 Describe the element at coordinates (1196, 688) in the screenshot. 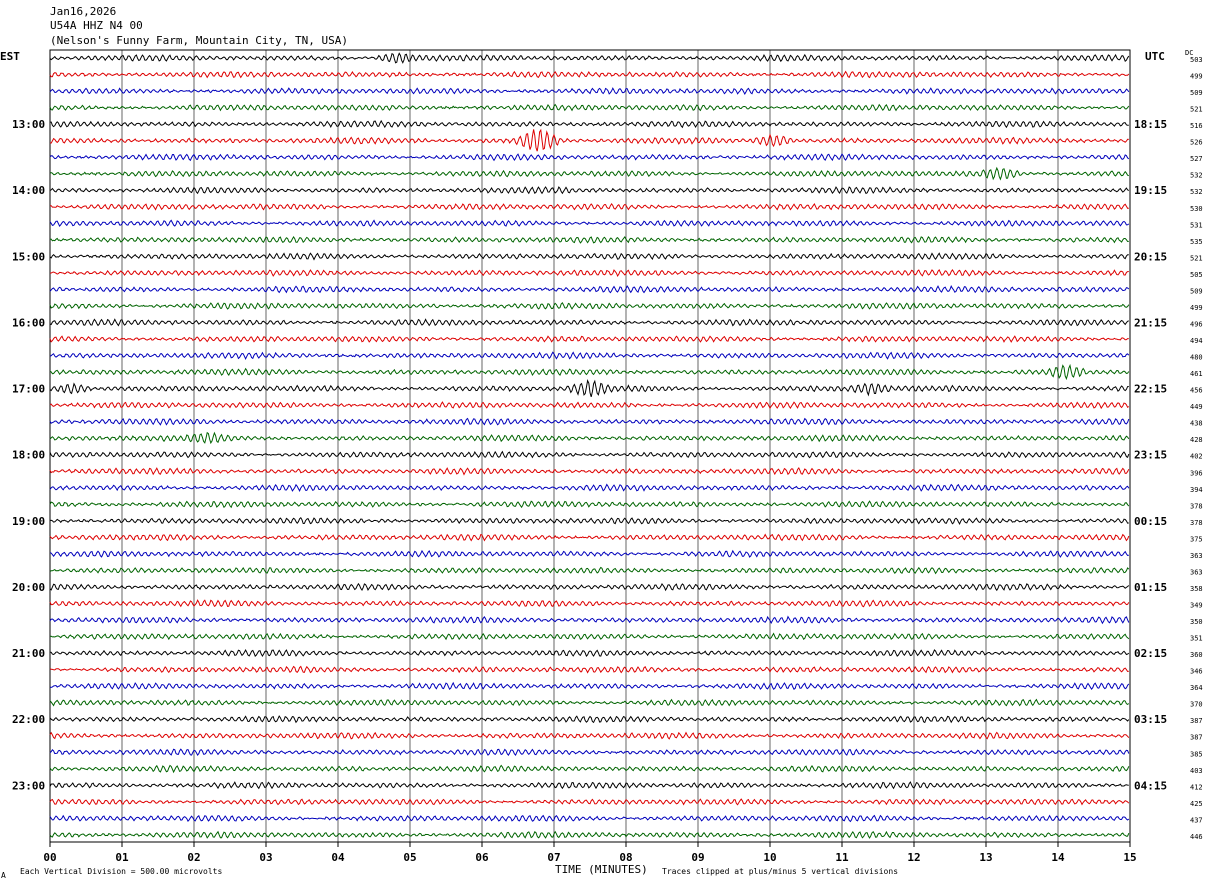

I see `dc-offset-label: 364` at that location.